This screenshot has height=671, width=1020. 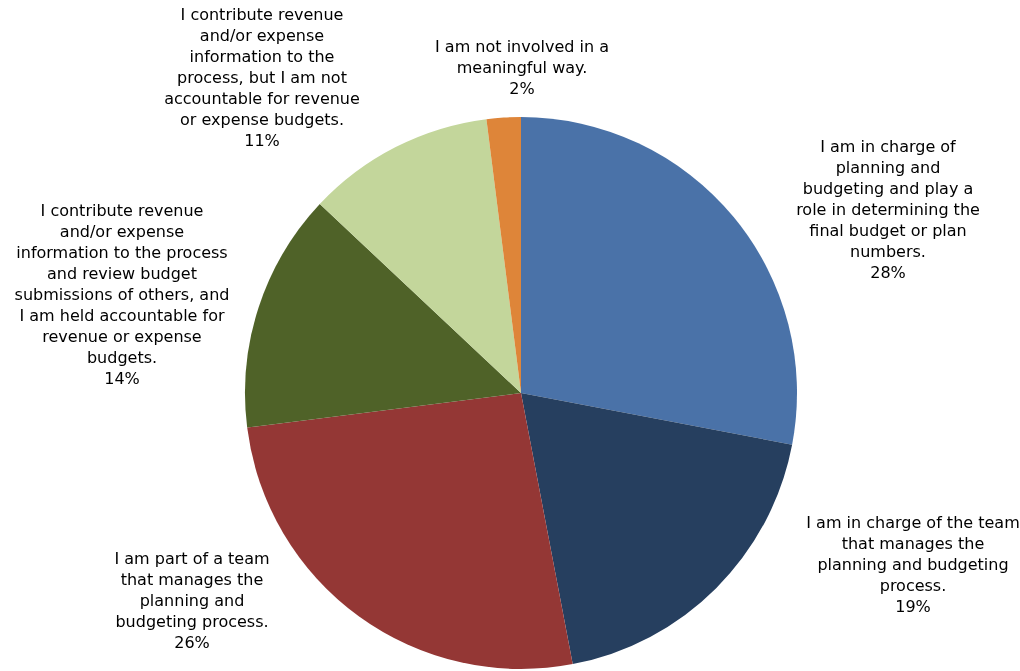 I want to click on data-label: 28%, so click(x=888, y=273).